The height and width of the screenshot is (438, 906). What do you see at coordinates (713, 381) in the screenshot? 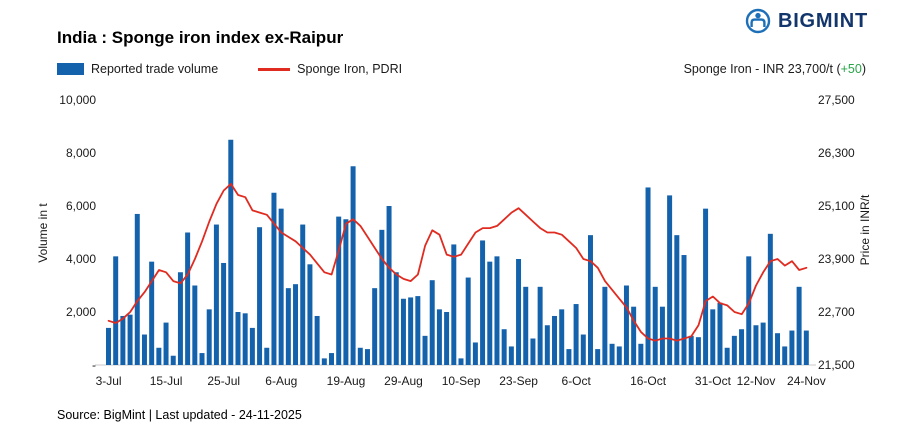
I see `x-axis-tick: 31-Oct` at bounding box center [713, 381].